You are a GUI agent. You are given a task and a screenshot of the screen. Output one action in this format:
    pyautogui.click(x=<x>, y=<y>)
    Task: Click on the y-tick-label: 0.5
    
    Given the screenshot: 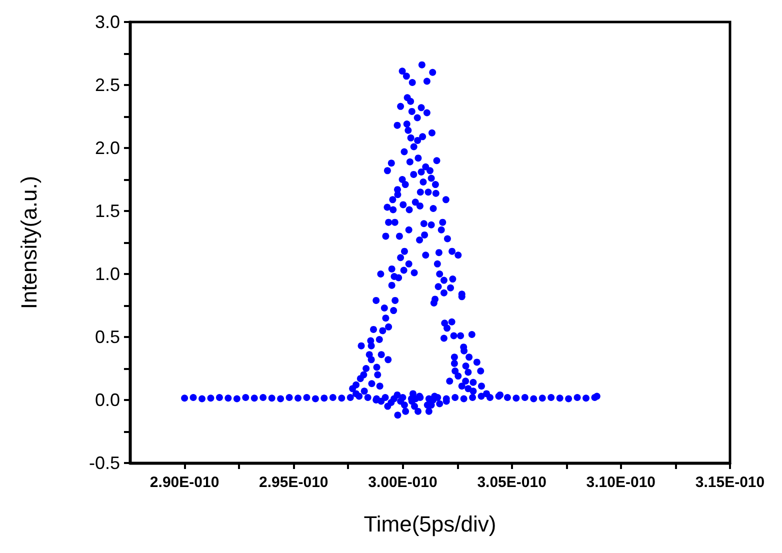 What is the action you would take?
    pyautogui.click(x=107, y=337)
    